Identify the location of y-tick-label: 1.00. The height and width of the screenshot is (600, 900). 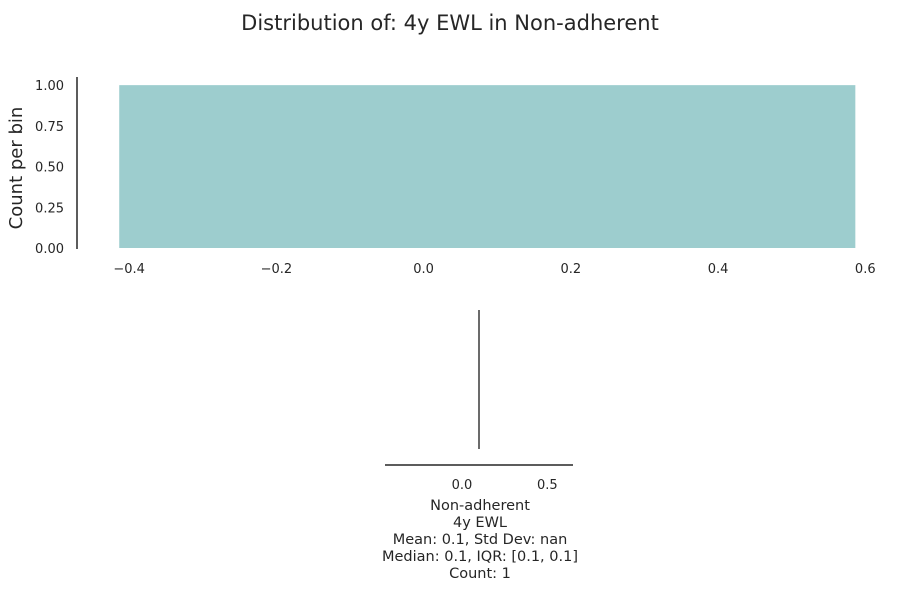
(49, 86).